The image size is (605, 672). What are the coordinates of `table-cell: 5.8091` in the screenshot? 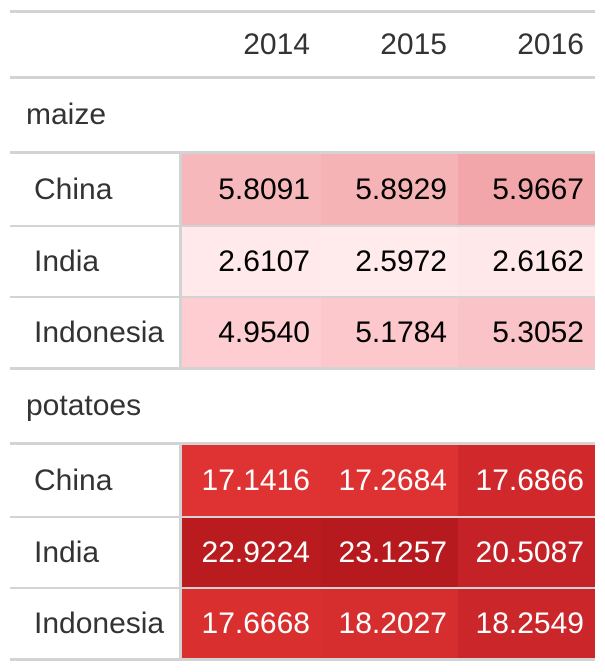 It's located at (251, 189).